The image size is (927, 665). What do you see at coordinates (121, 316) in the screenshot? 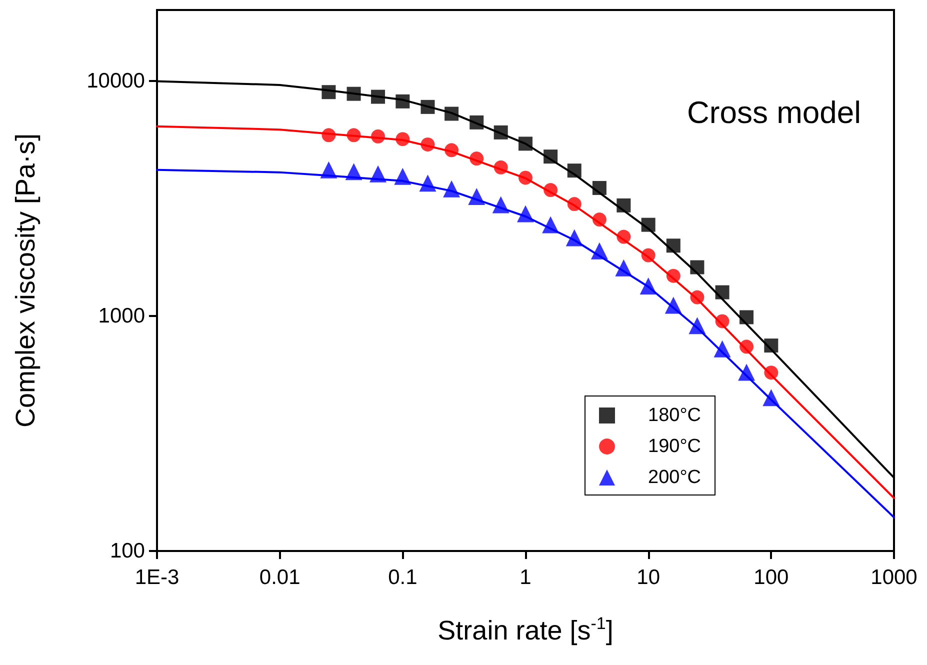
I see `y-tick-label: 1000` at bounding box center [121, 316].